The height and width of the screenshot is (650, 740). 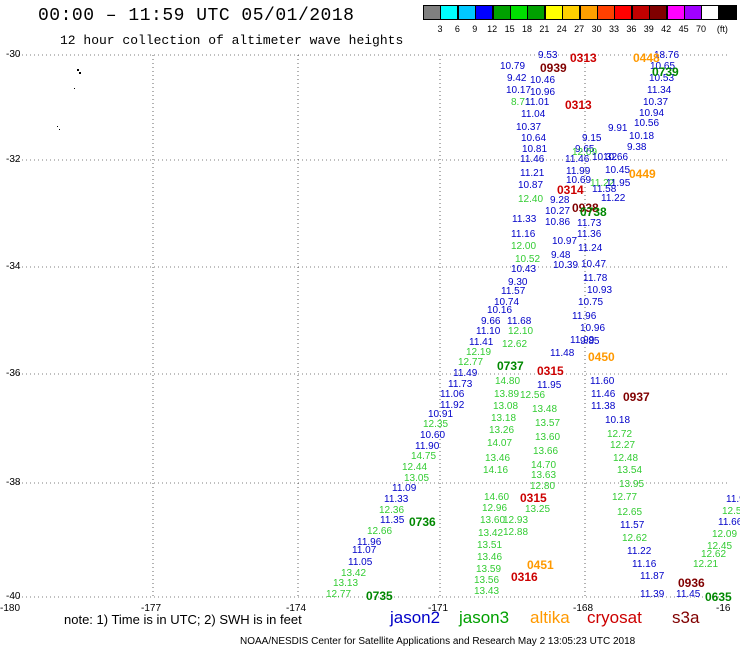 What do you see at coordinates (719, 546) in the screenshot?
I see `swh-label: 12.45` at bounding box center [719, 546].